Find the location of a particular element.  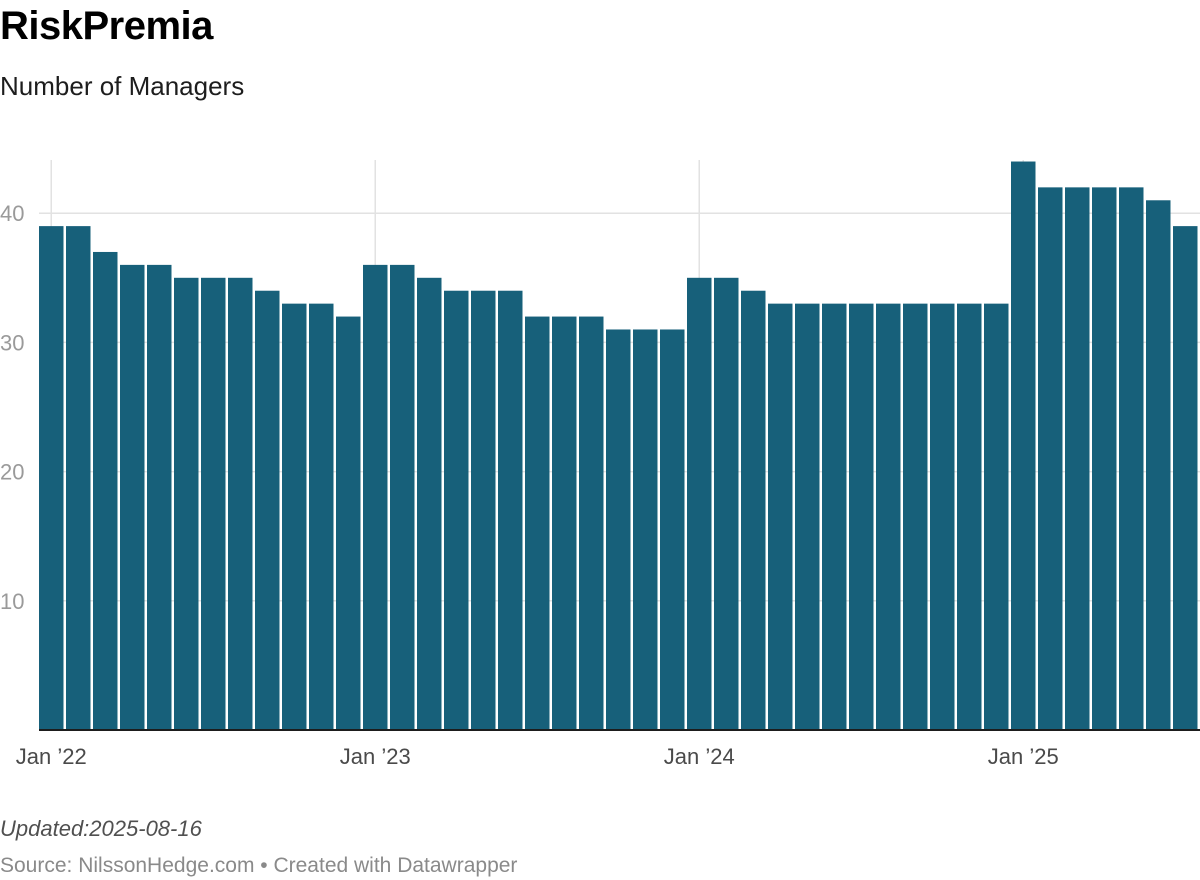

updated-note: Updated:2025-08-16 is located at coordinates (101, 829).